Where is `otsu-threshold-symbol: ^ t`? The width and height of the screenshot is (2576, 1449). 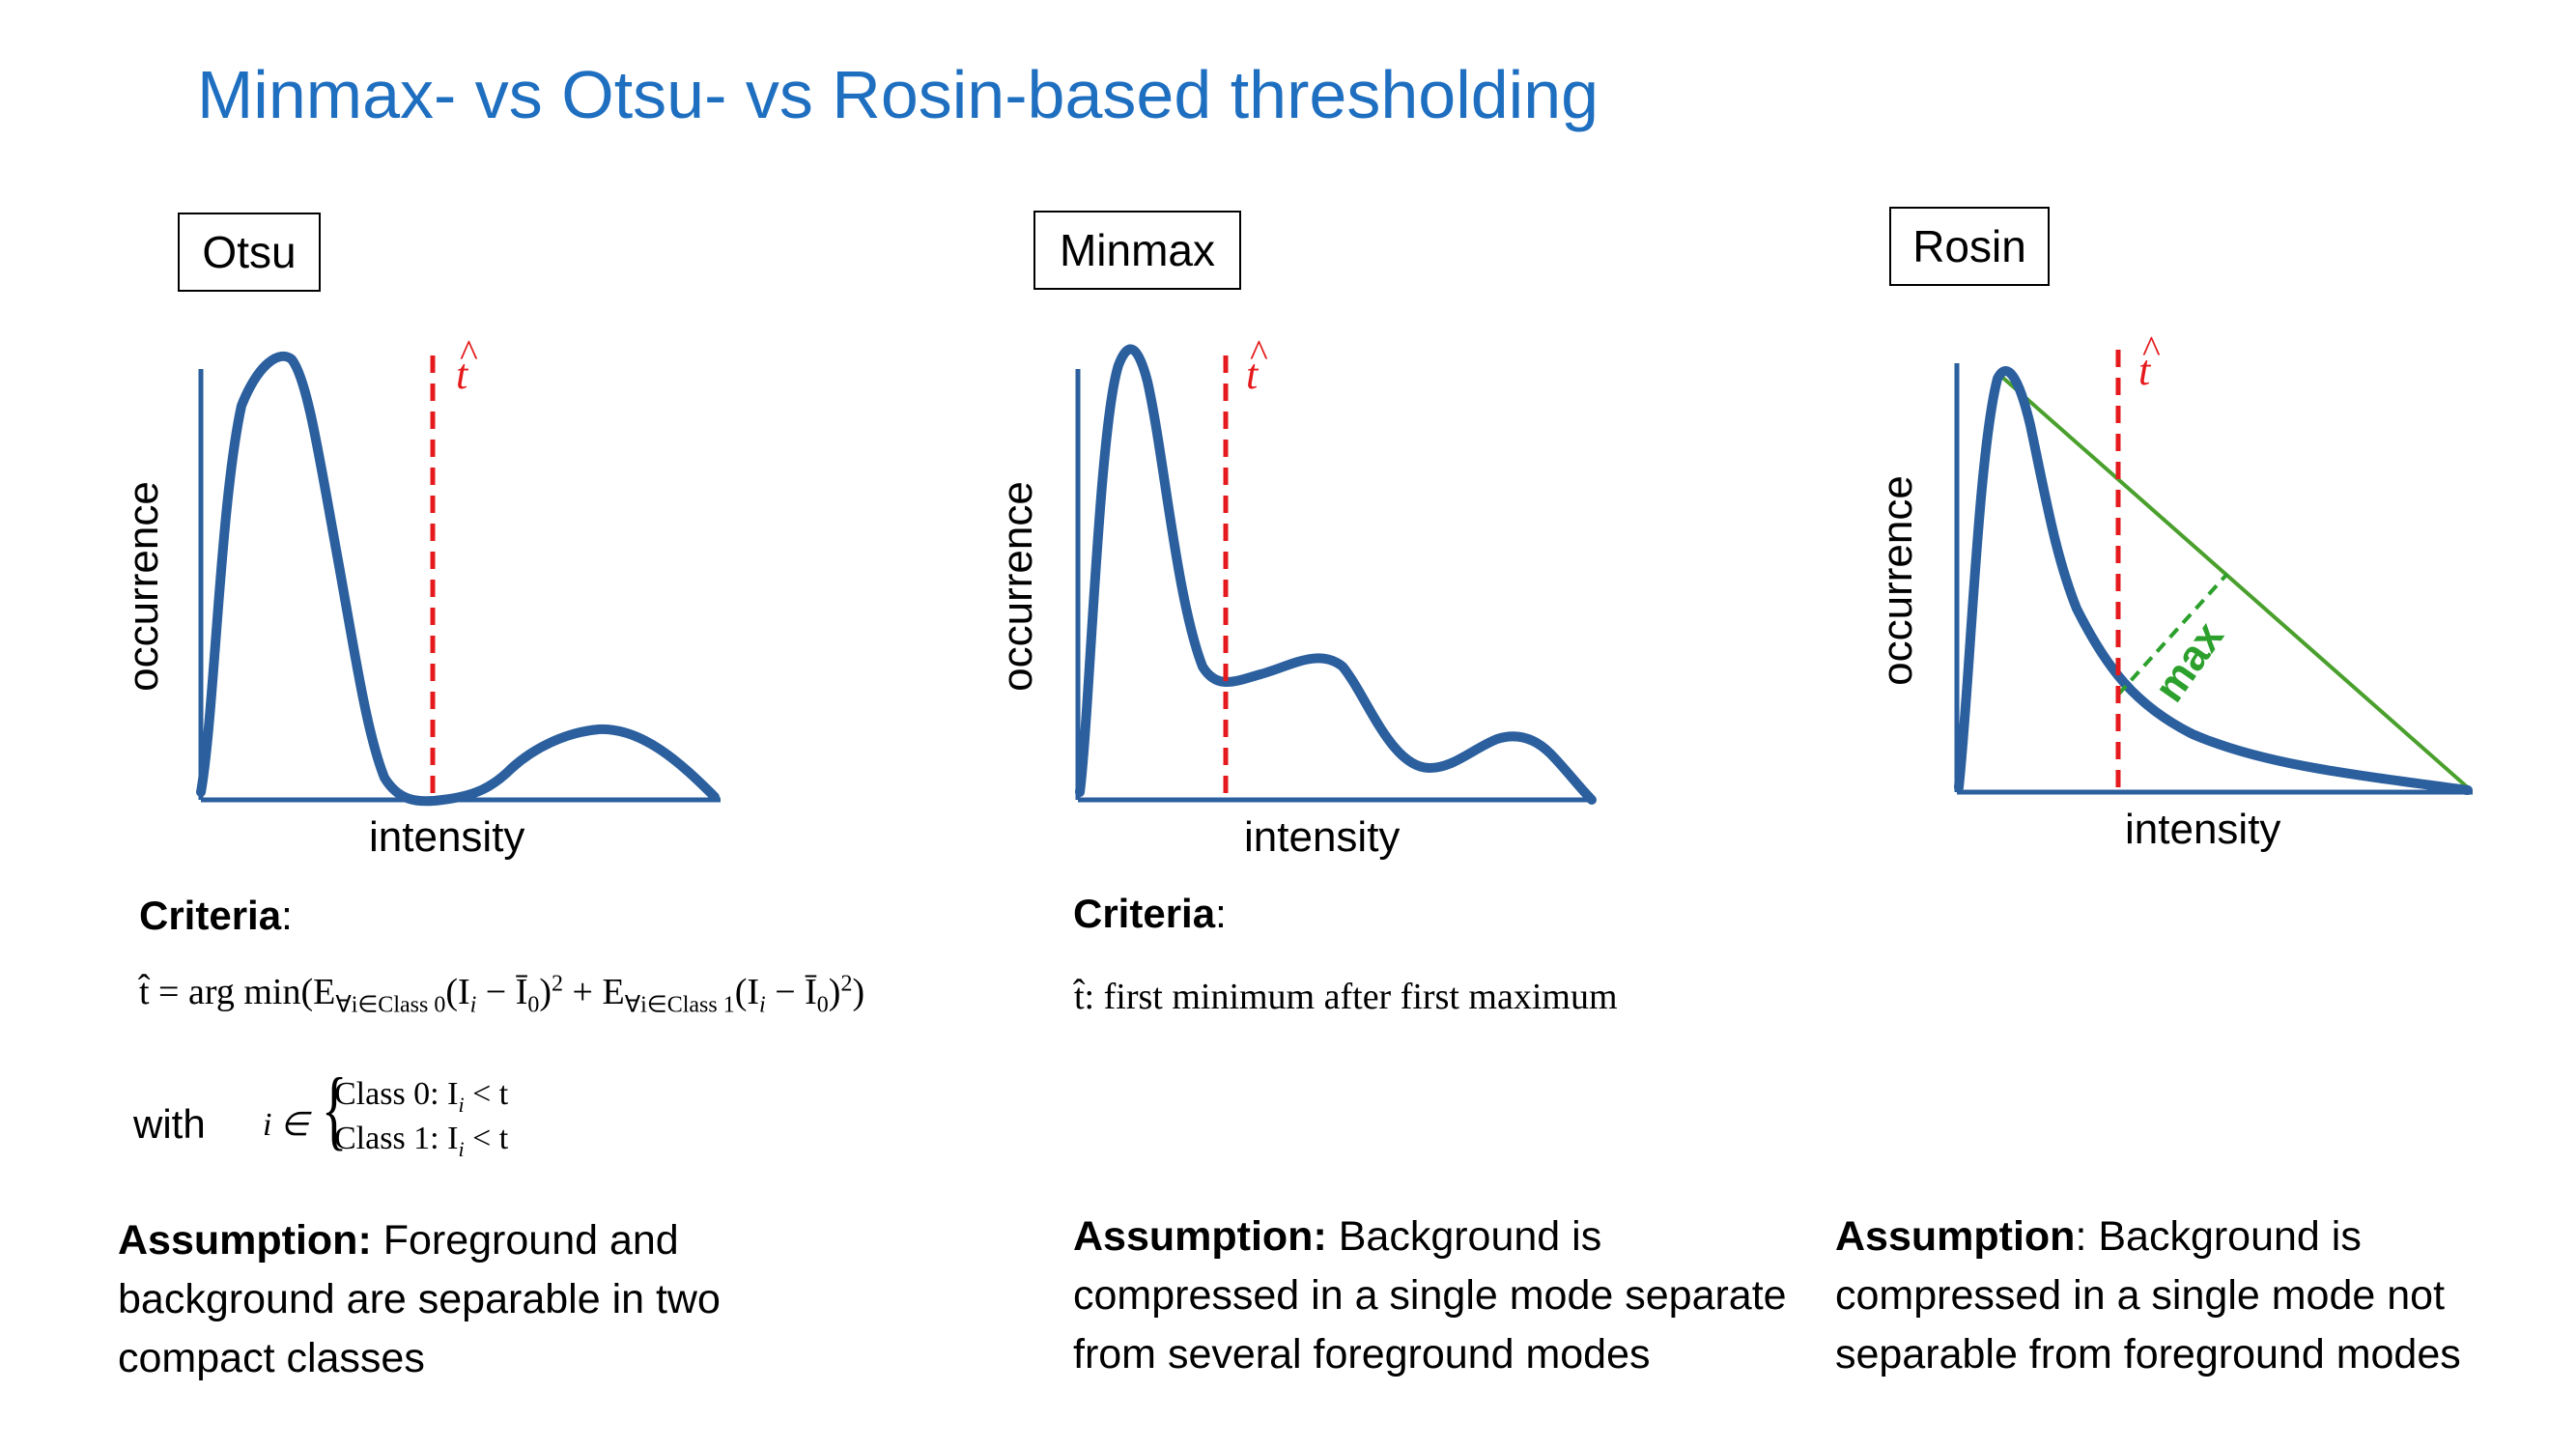
otsu-threshold-symbol: ^ t is located at coordinates (467, 364).